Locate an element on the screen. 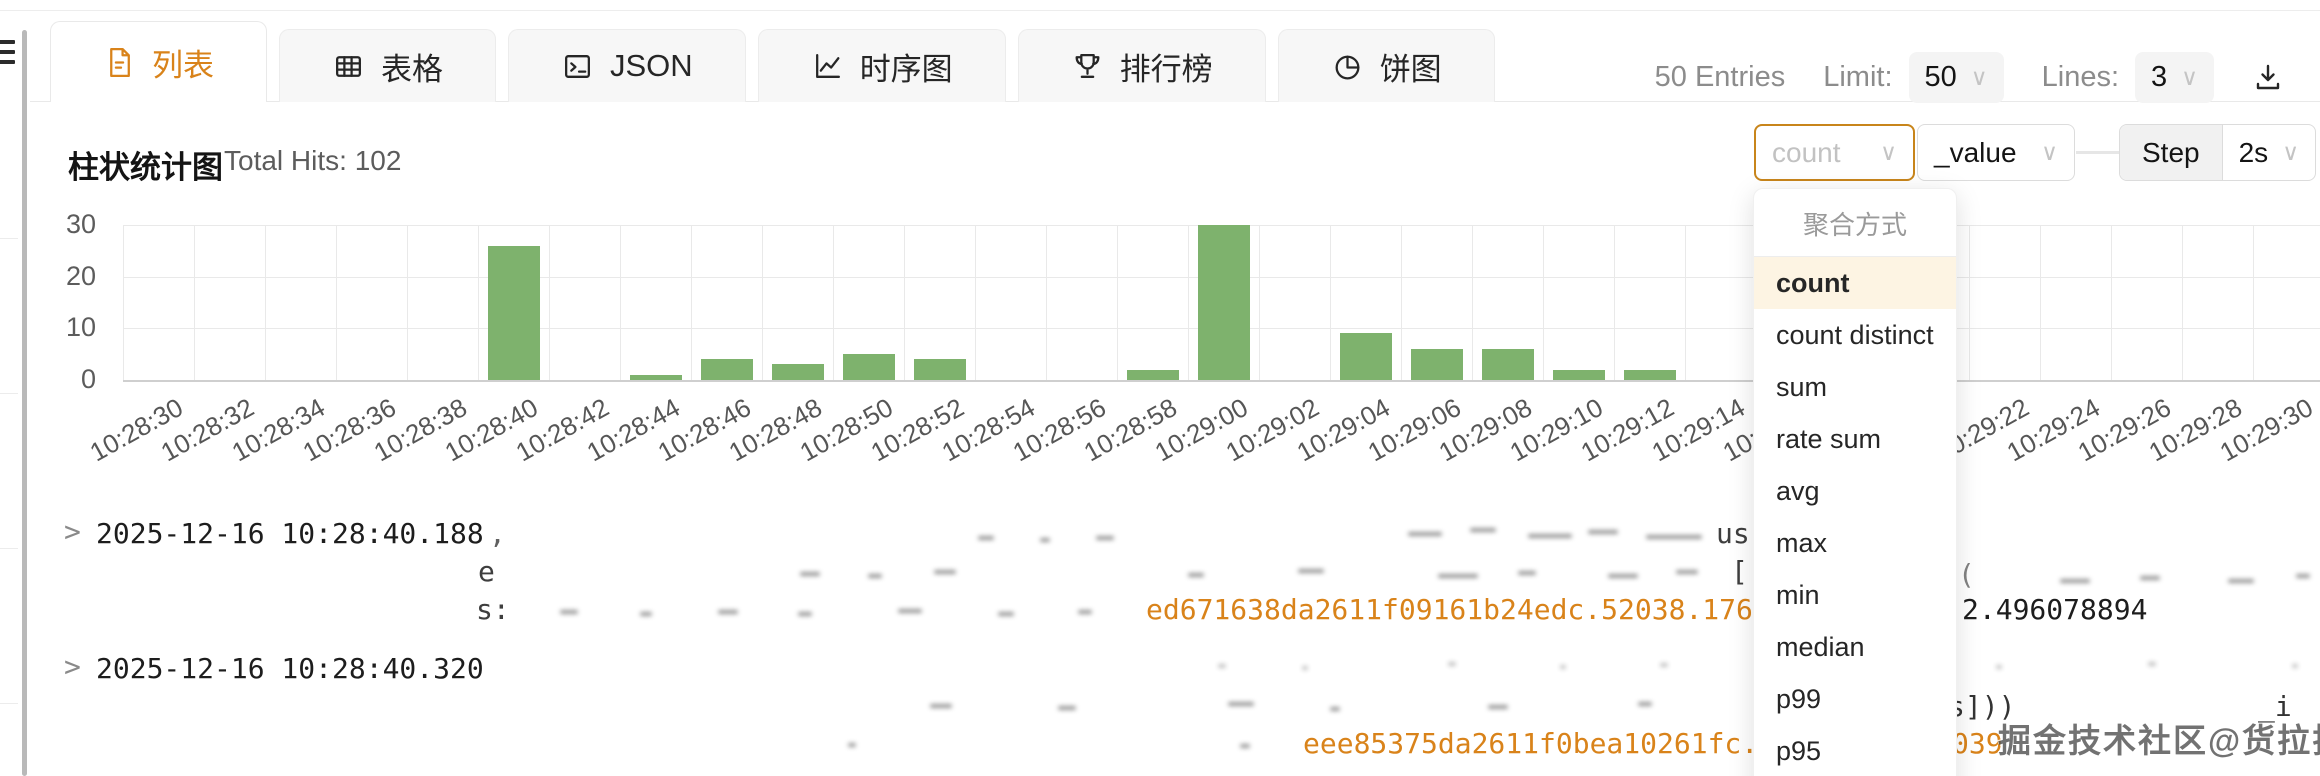  tab-list: 列表 is located at coordinates (158, 61).